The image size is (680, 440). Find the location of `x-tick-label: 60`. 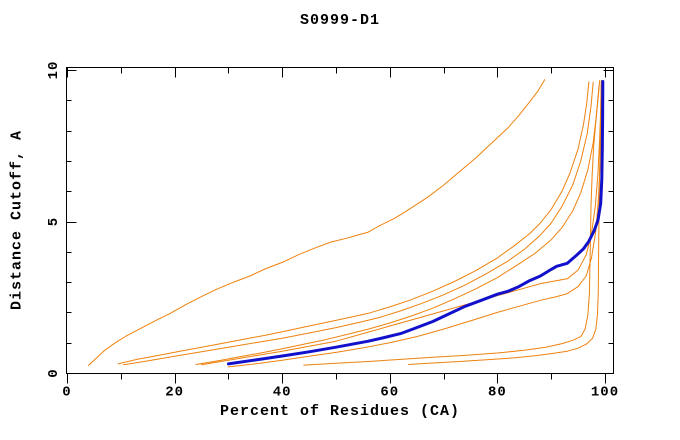

x-tick-label: 60 is located at coordinates (389, 393).